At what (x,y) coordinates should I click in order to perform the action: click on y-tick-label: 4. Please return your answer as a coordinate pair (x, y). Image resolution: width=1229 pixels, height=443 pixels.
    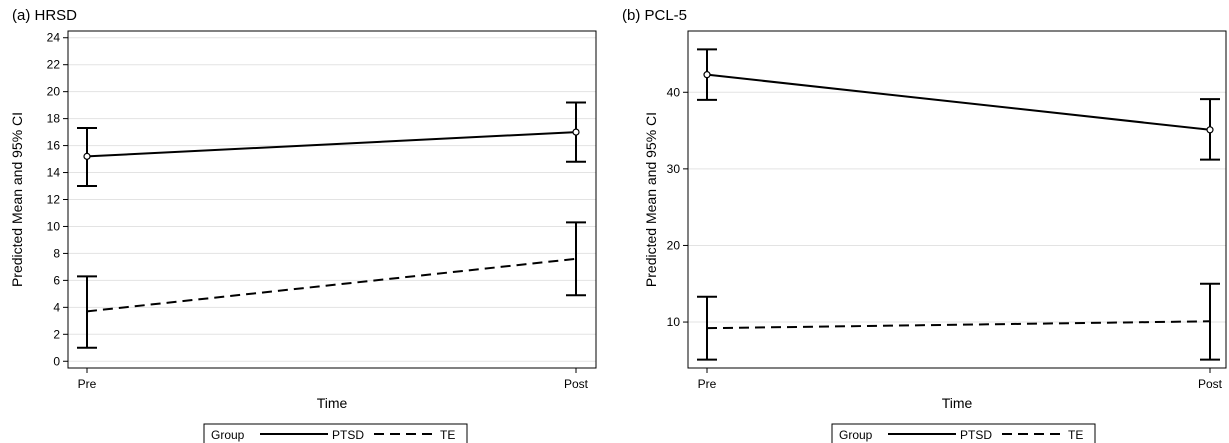
    Looking at the image, I should click on (56, 307).